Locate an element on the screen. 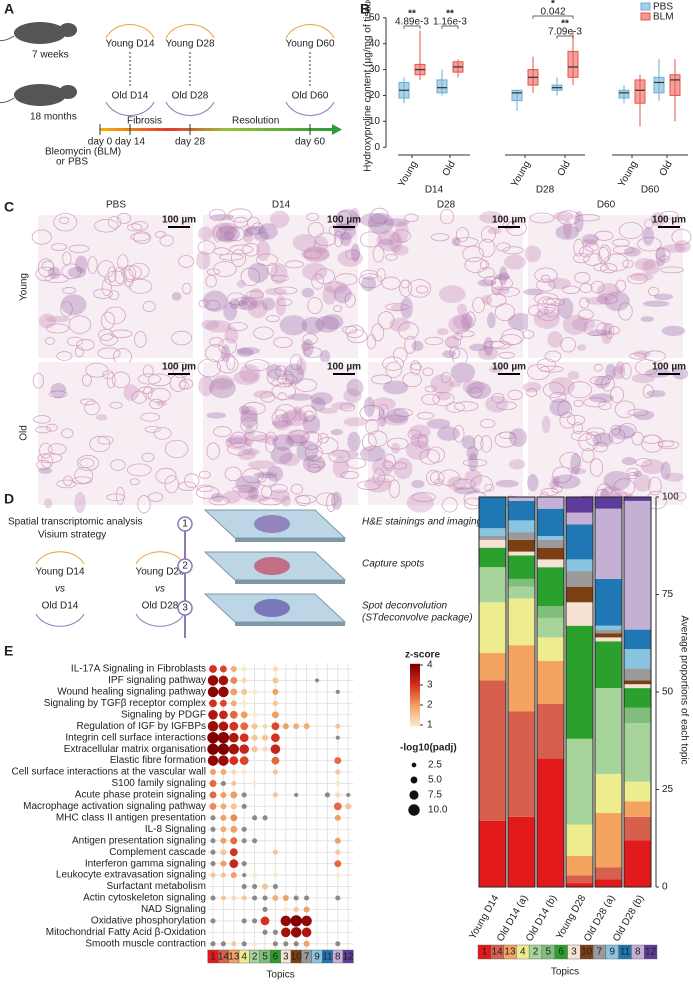 Image resolution: width=693 pixels, height=1000 pixels. step-marker is located at coordinates (185, 566).